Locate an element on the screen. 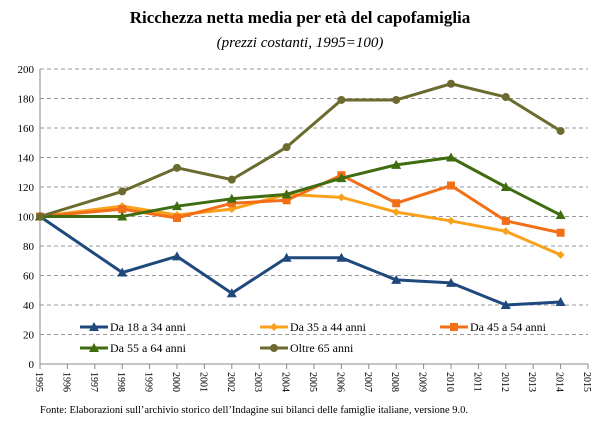  x-tick-label: 2010 is located at coordinates (449, 382).